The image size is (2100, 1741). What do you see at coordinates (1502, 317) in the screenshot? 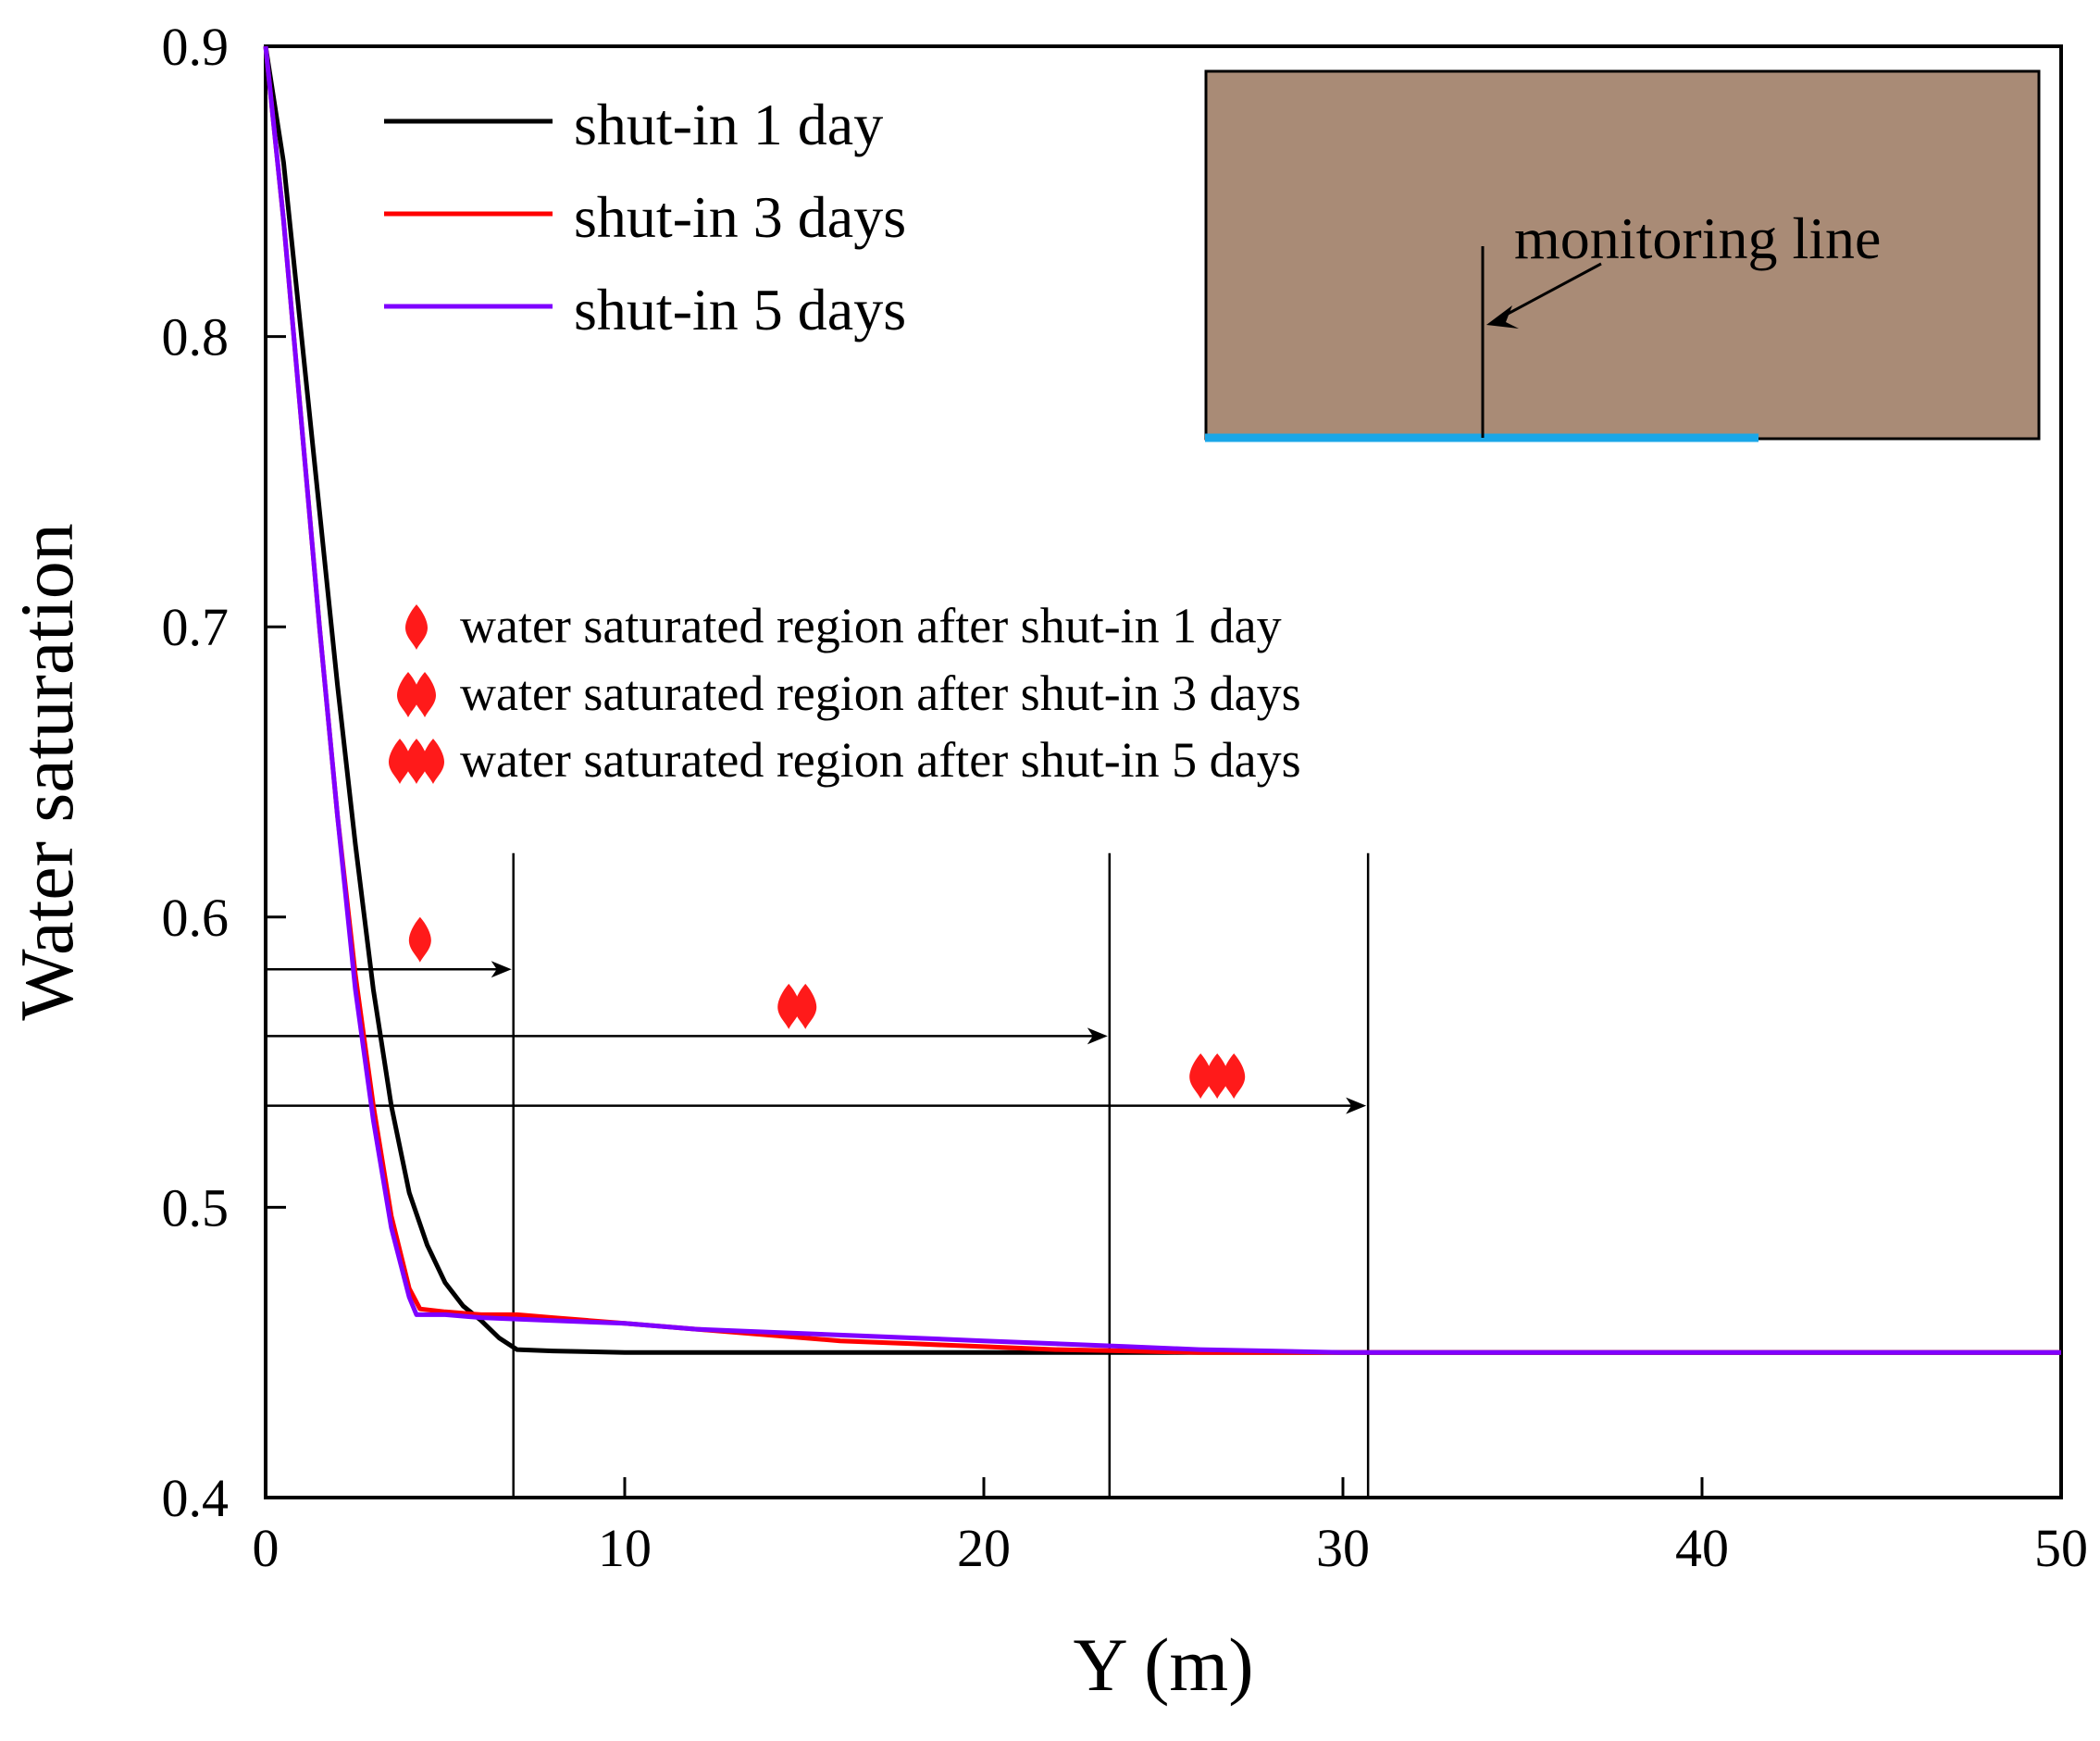
I see `inset-pointer-arrowhead` at bounding box center [1502, 317].